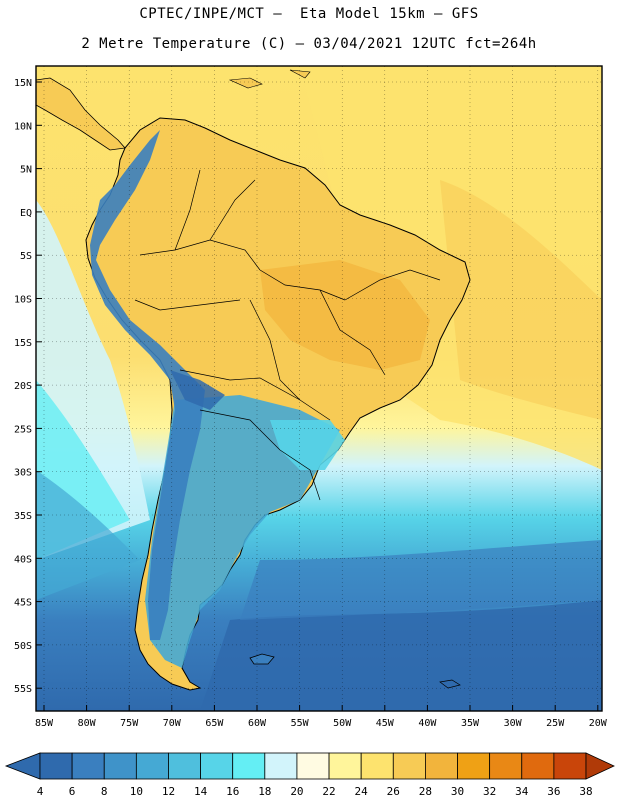  Describe the element at coordinates (168, 791) in the screenshot. I see `colorbar-label: 12` at that location.